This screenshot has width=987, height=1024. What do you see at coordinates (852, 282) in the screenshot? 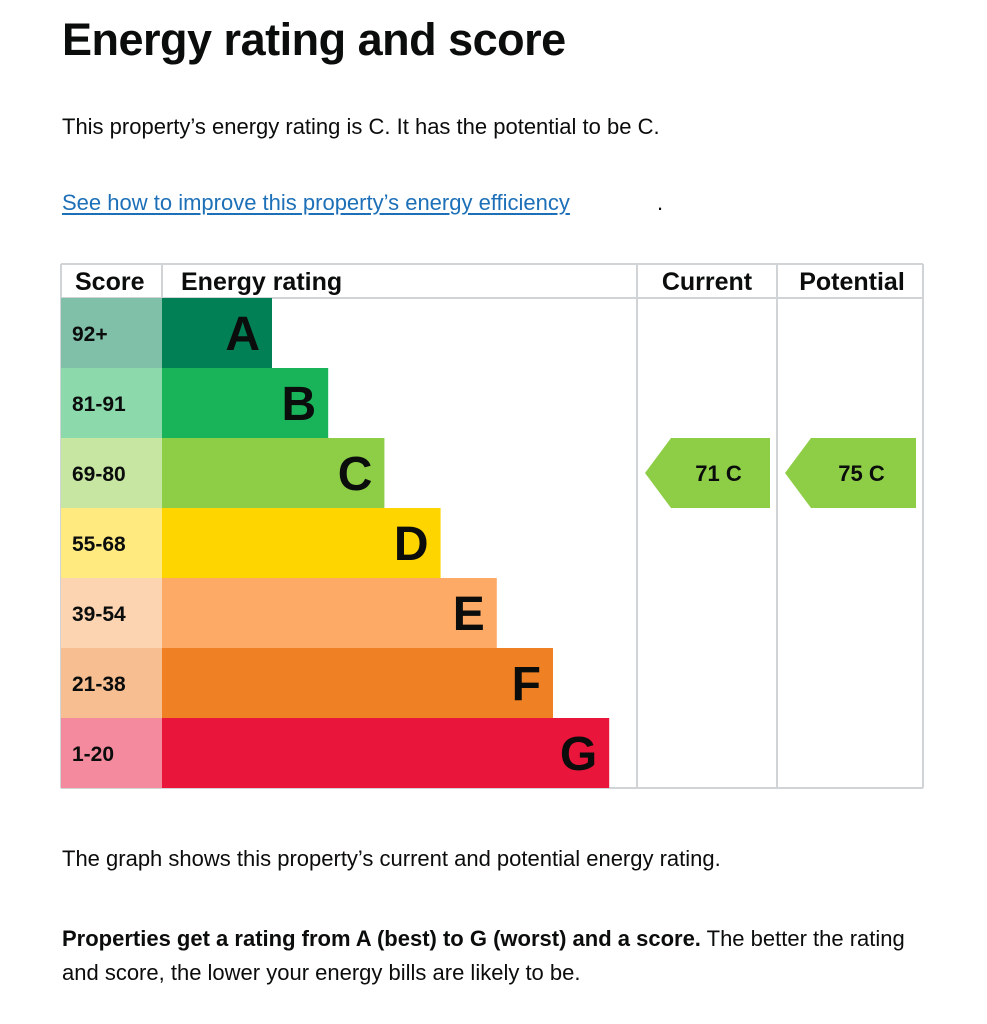
I see `header-potential: Potential` at bounding box center [852, 282].